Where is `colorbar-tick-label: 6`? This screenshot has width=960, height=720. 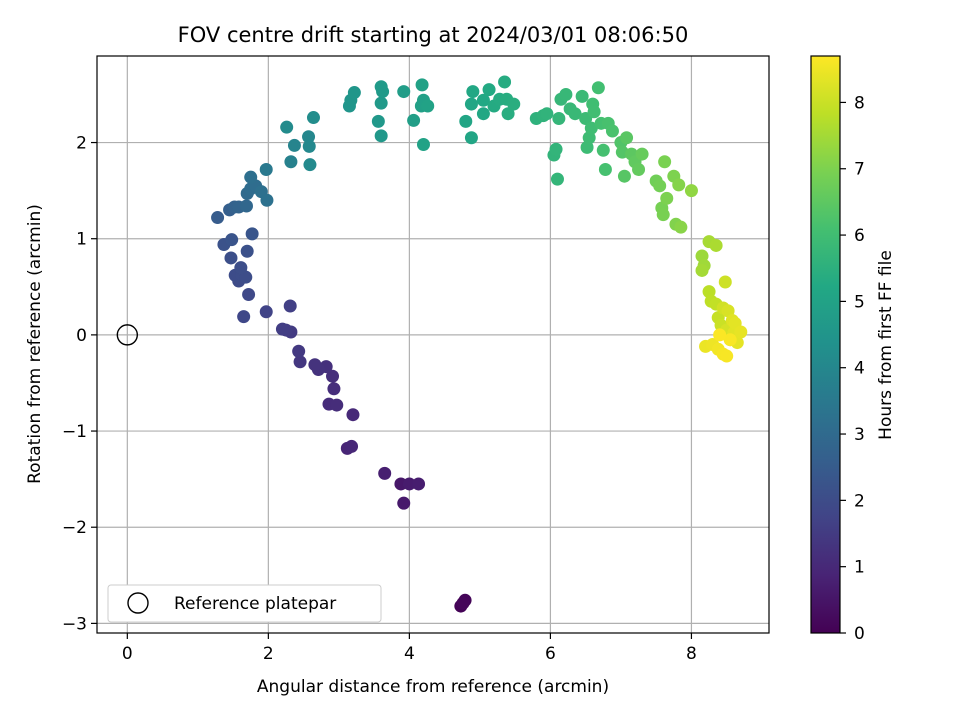 colorbar-tick-label: 6 is located at coordinates (859, 236).